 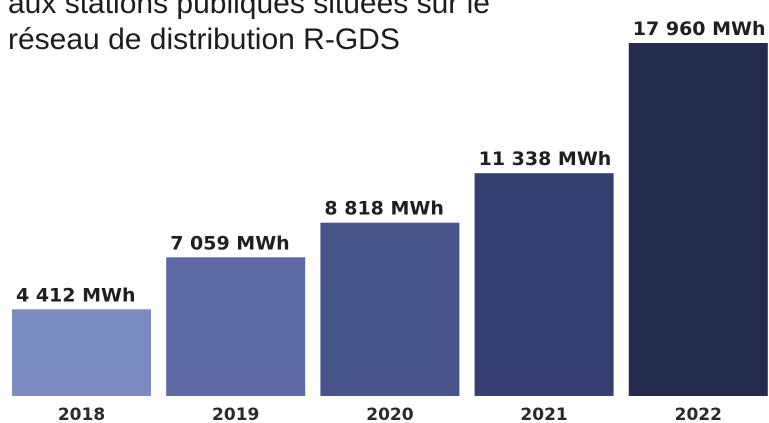 What do you see at coordinates (384, 209) in the screenshot?
I see `value-label-2020: 8 818 MWh` at bounding box center [384, 209].